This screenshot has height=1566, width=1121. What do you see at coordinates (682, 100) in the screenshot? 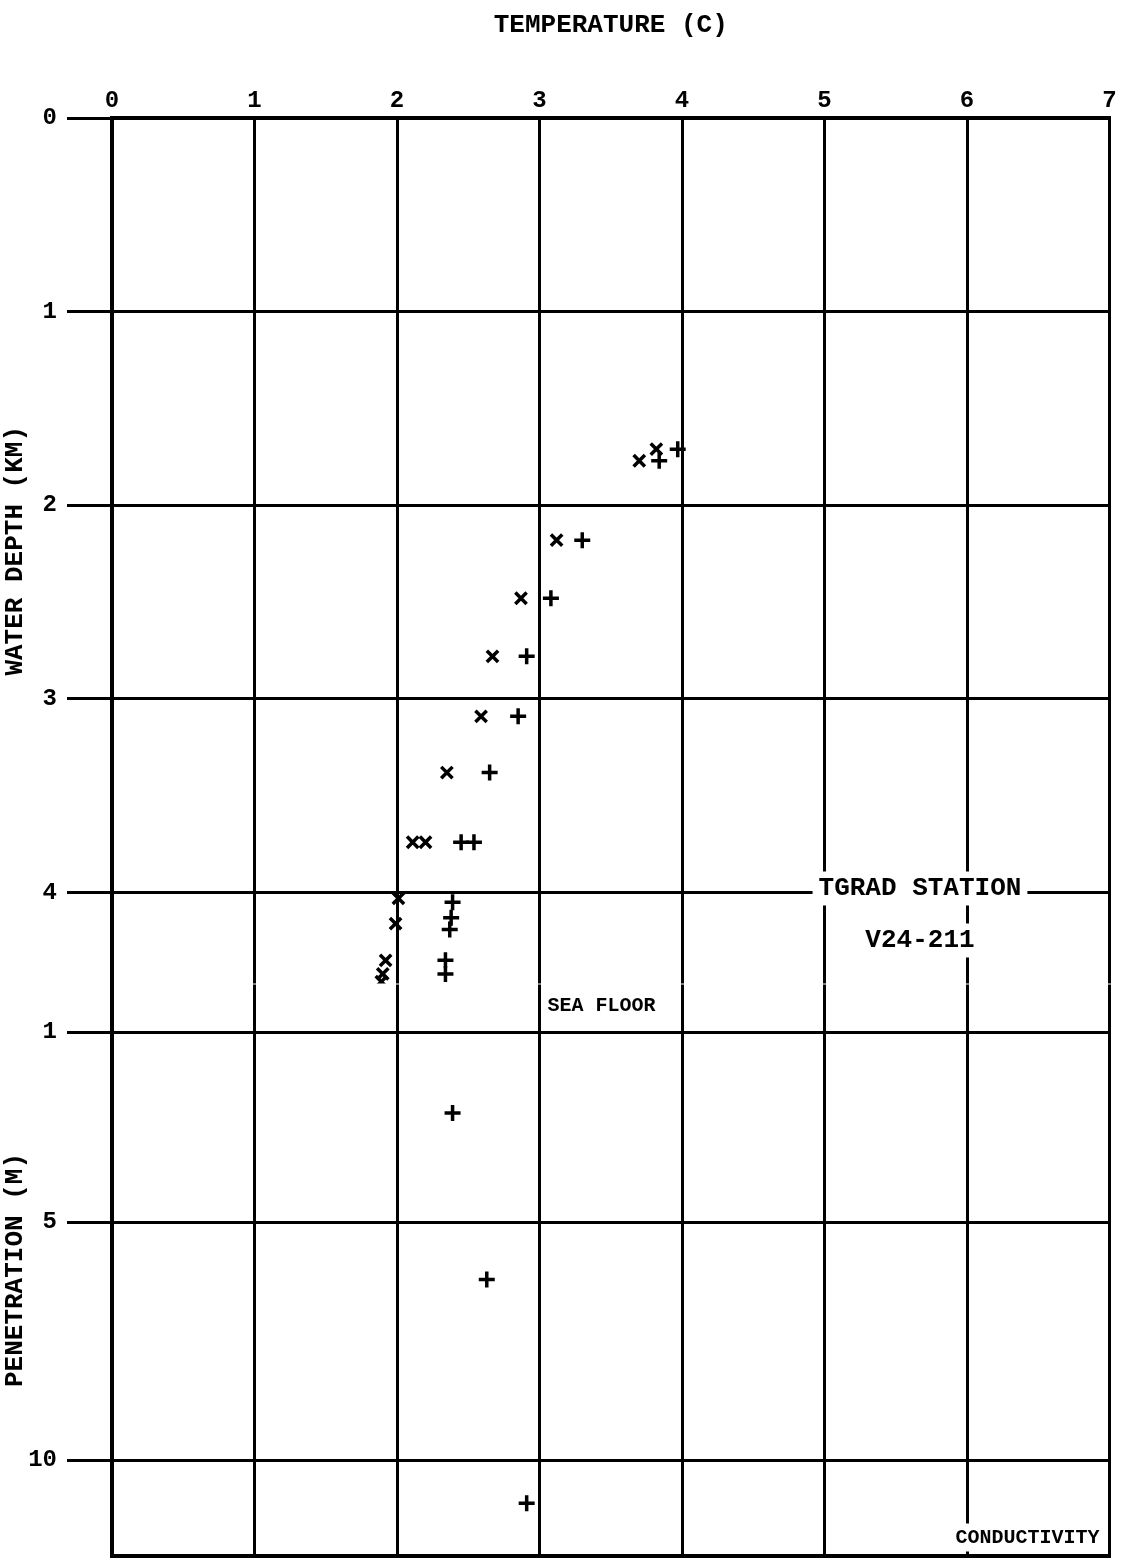
I see `x-tick-label: 4` at bounding box center [682, 100].